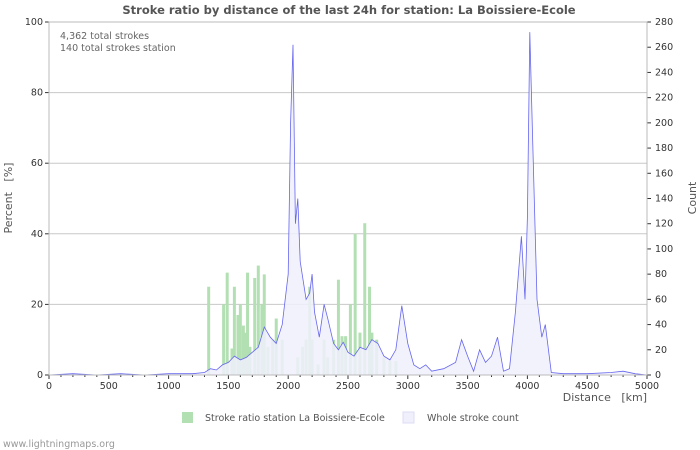 This screenshot has width=700, height=450. What do you see at coordinates (288, 386) in the screenshot?
I see `x-tick-label: 2000` at bounding box center [288, 386].